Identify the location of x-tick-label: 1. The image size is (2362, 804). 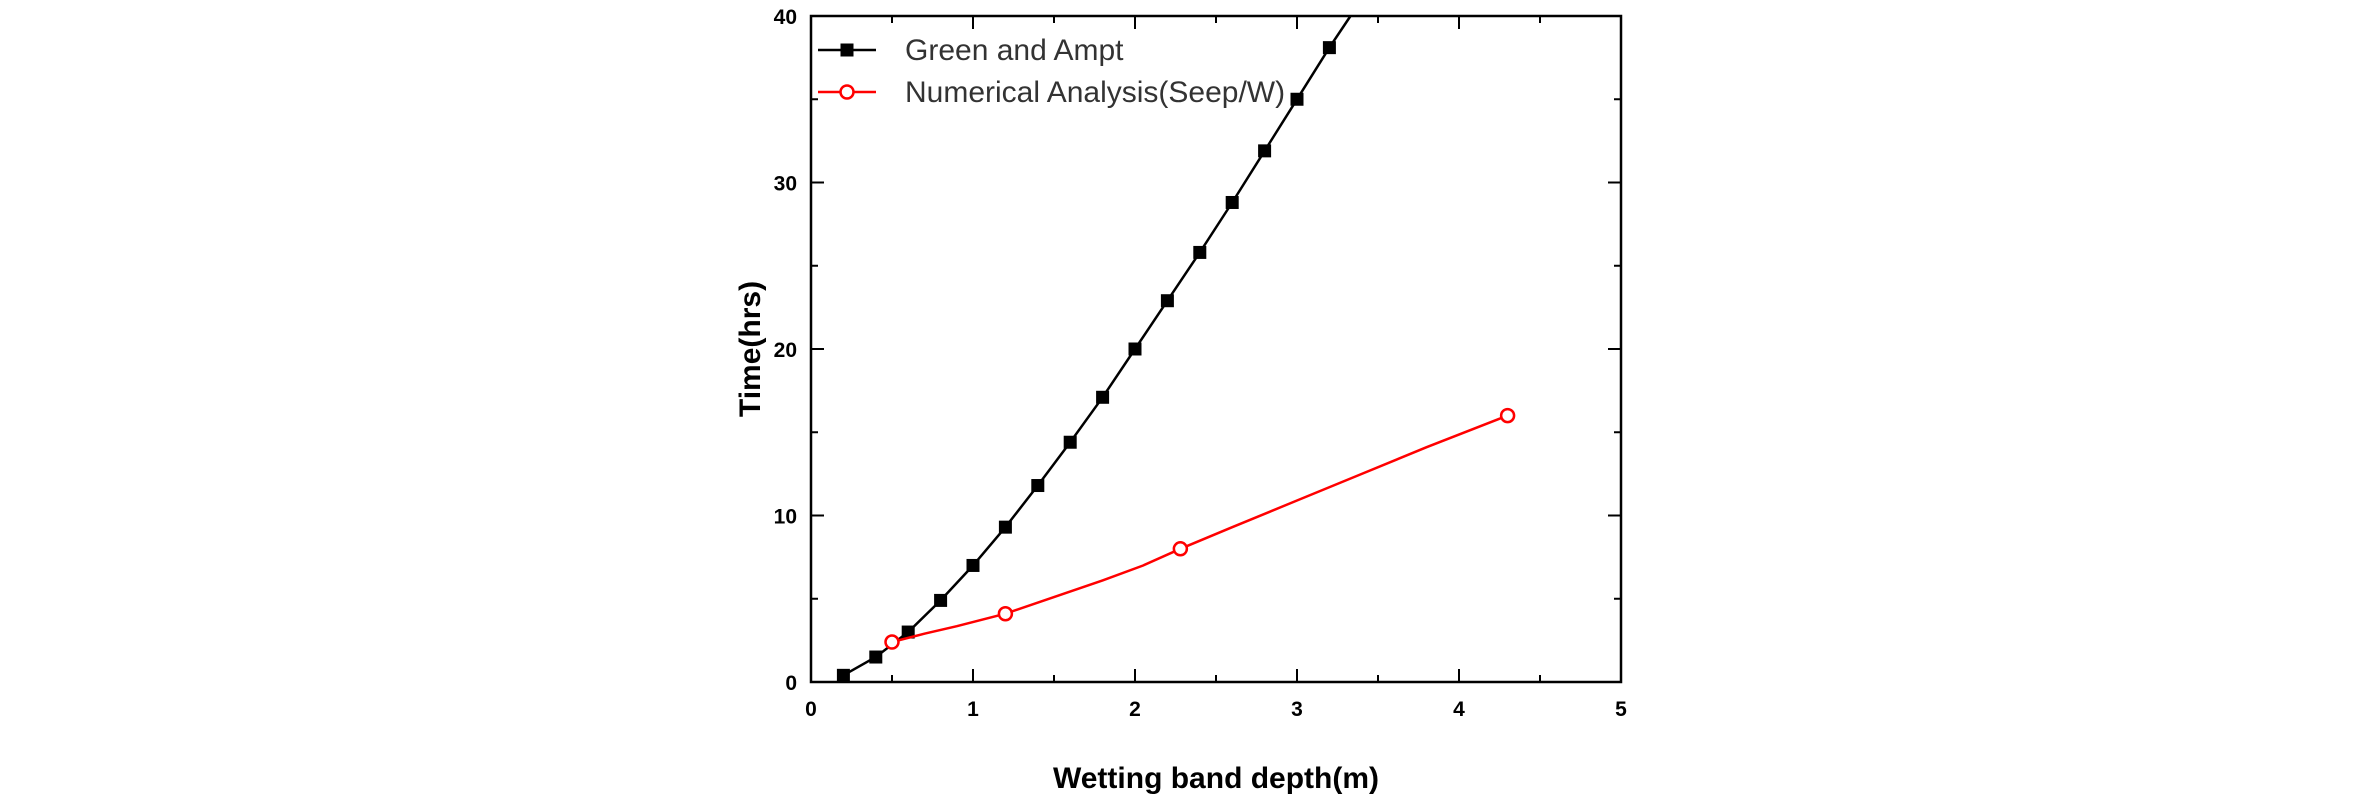
(973, 709).